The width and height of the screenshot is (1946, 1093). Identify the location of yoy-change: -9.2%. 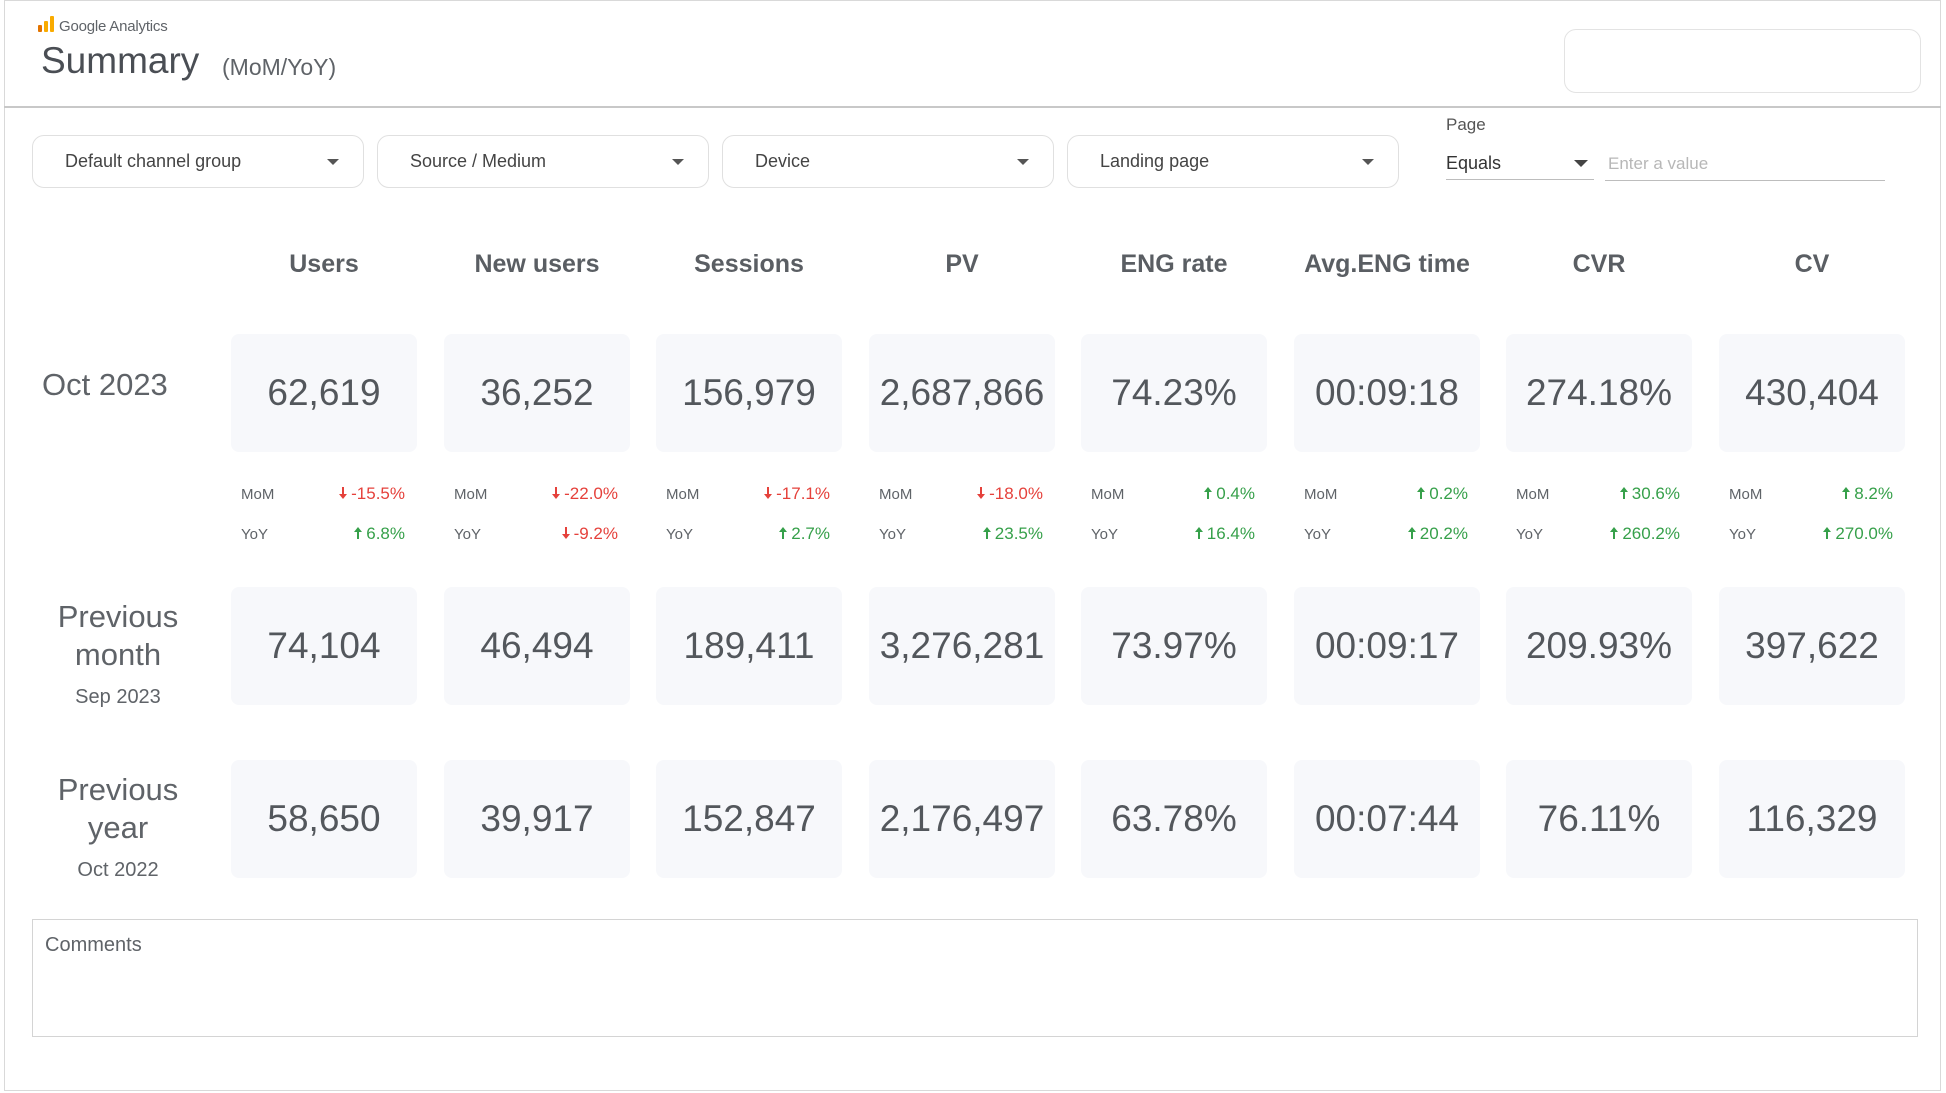
(589, 534).